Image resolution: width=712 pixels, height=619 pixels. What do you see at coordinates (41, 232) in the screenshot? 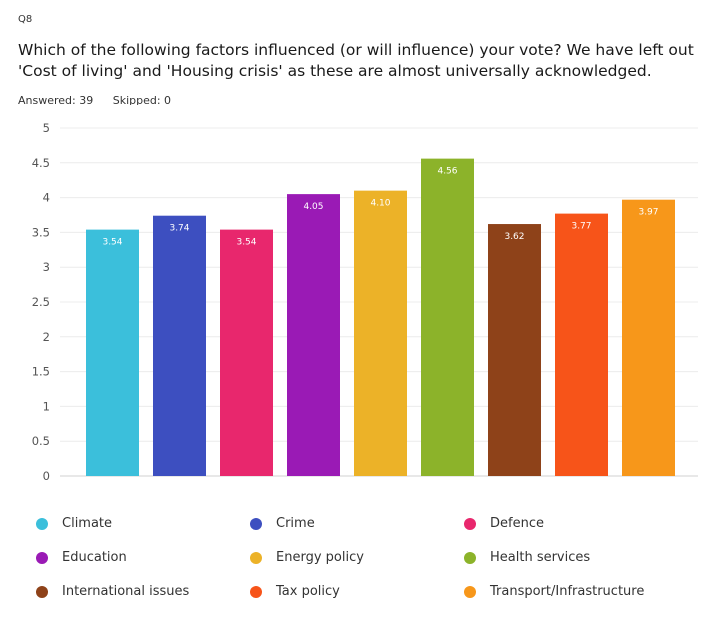
I see `y-tick-label: 3.5` at bounding box center [41, 232].